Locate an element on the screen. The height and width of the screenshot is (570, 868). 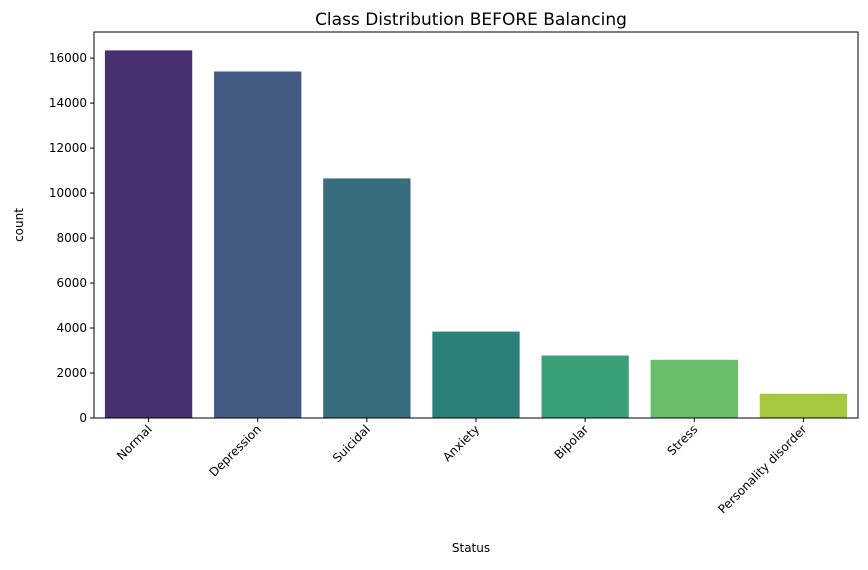
y-tick-label: 14000 is located at coordinates (68, 103).